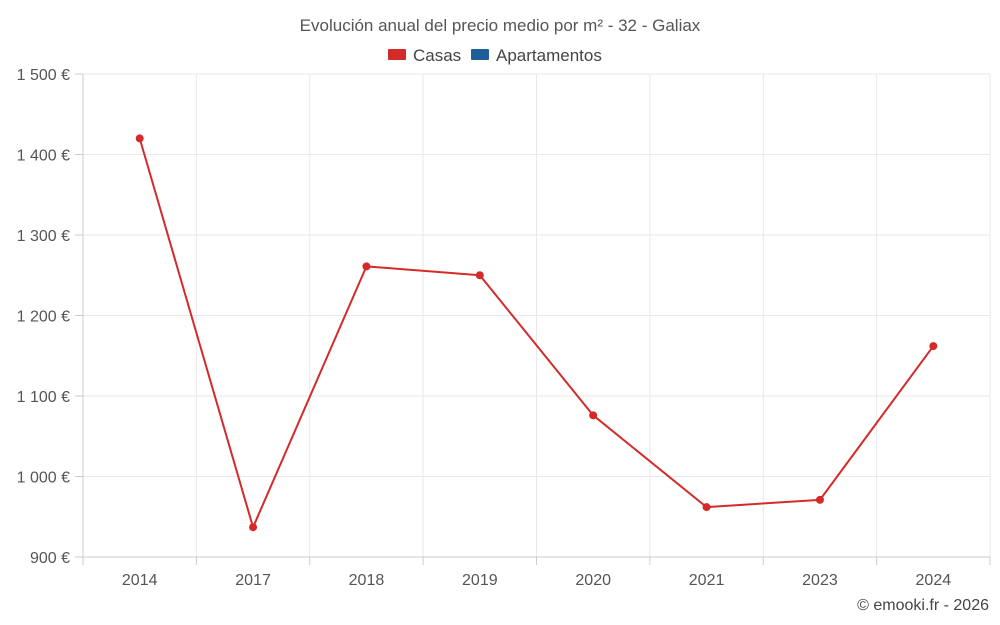 The width and height of the screenshot is (1000, 625). Describe the element at coordinates (253, 580) in the screenshot. I see `x-tick-label: 2017` at that location.